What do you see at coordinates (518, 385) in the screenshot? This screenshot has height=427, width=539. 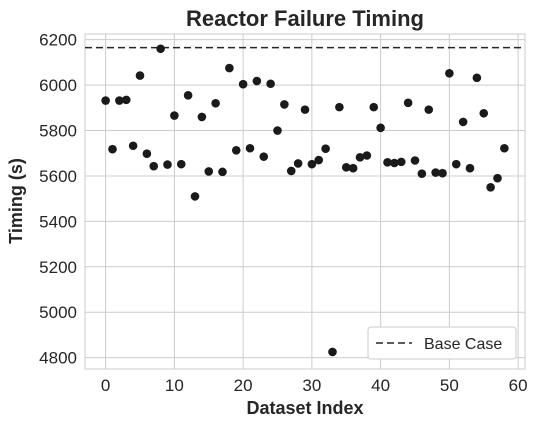 I see `x-tick-label: 60` at bounding box center [518, 385].